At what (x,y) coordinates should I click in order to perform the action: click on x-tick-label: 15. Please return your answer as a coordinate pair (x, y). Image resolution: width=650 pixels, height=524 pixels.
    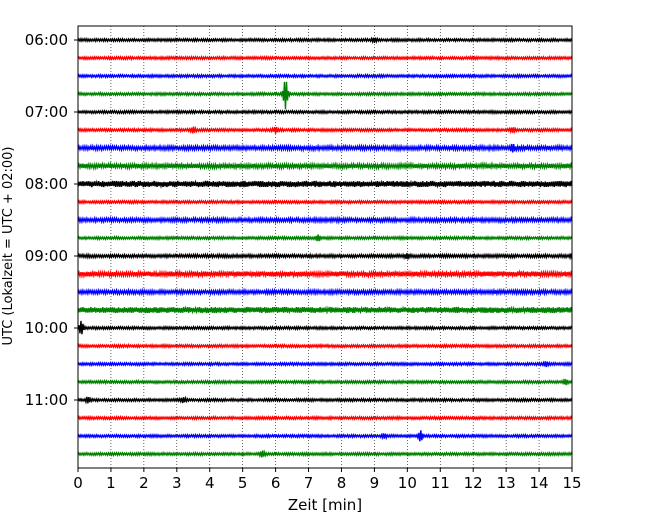
    Looking at the image, I should click on (571, 483).